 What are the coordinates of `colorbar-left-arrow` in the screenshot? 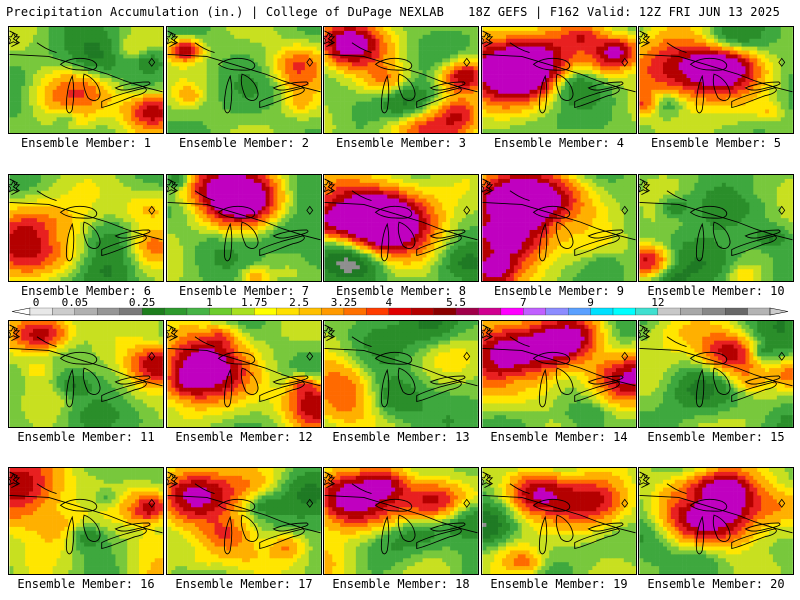 It's located at (21, 311).